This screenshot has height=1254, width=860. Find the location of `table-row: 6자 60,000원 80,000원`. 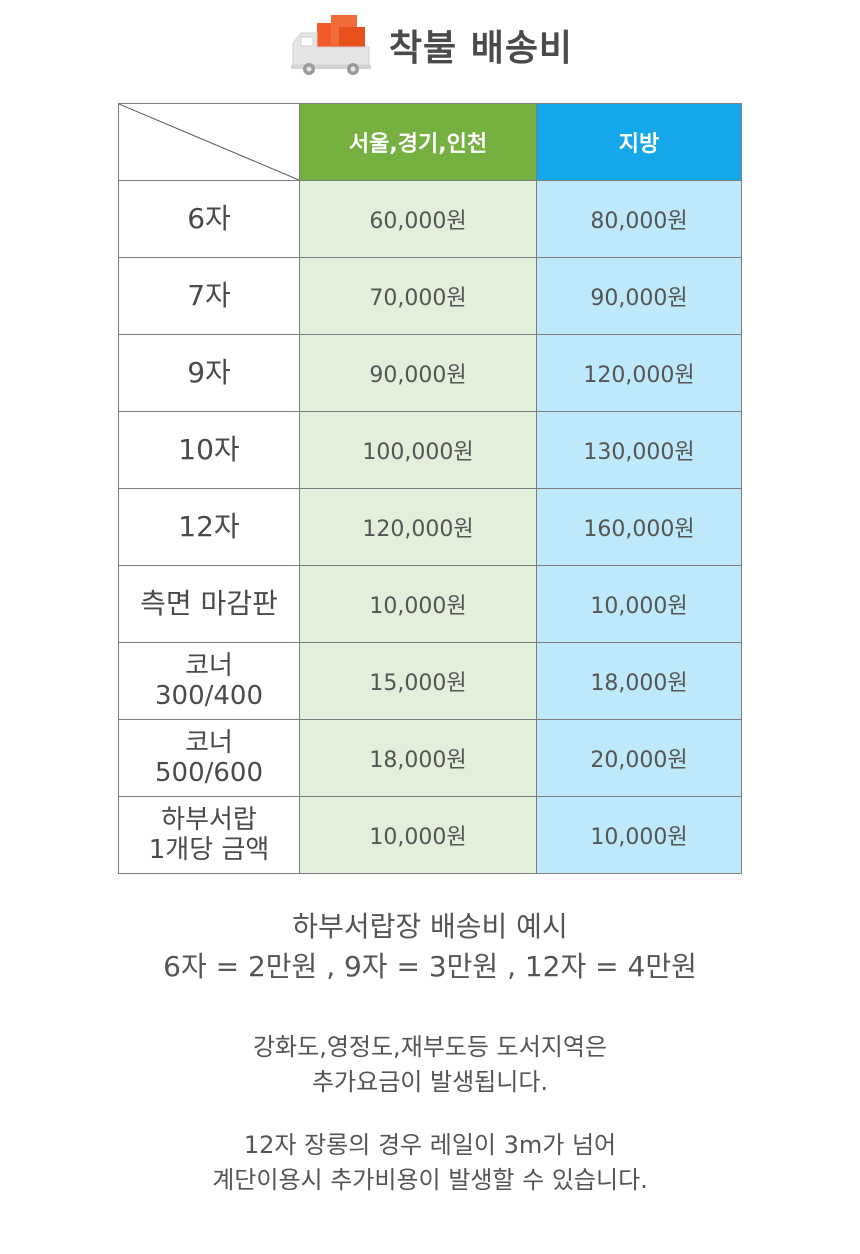

table-row: 6자 60,000원 80,000원 is located at coordinates (430, 219).